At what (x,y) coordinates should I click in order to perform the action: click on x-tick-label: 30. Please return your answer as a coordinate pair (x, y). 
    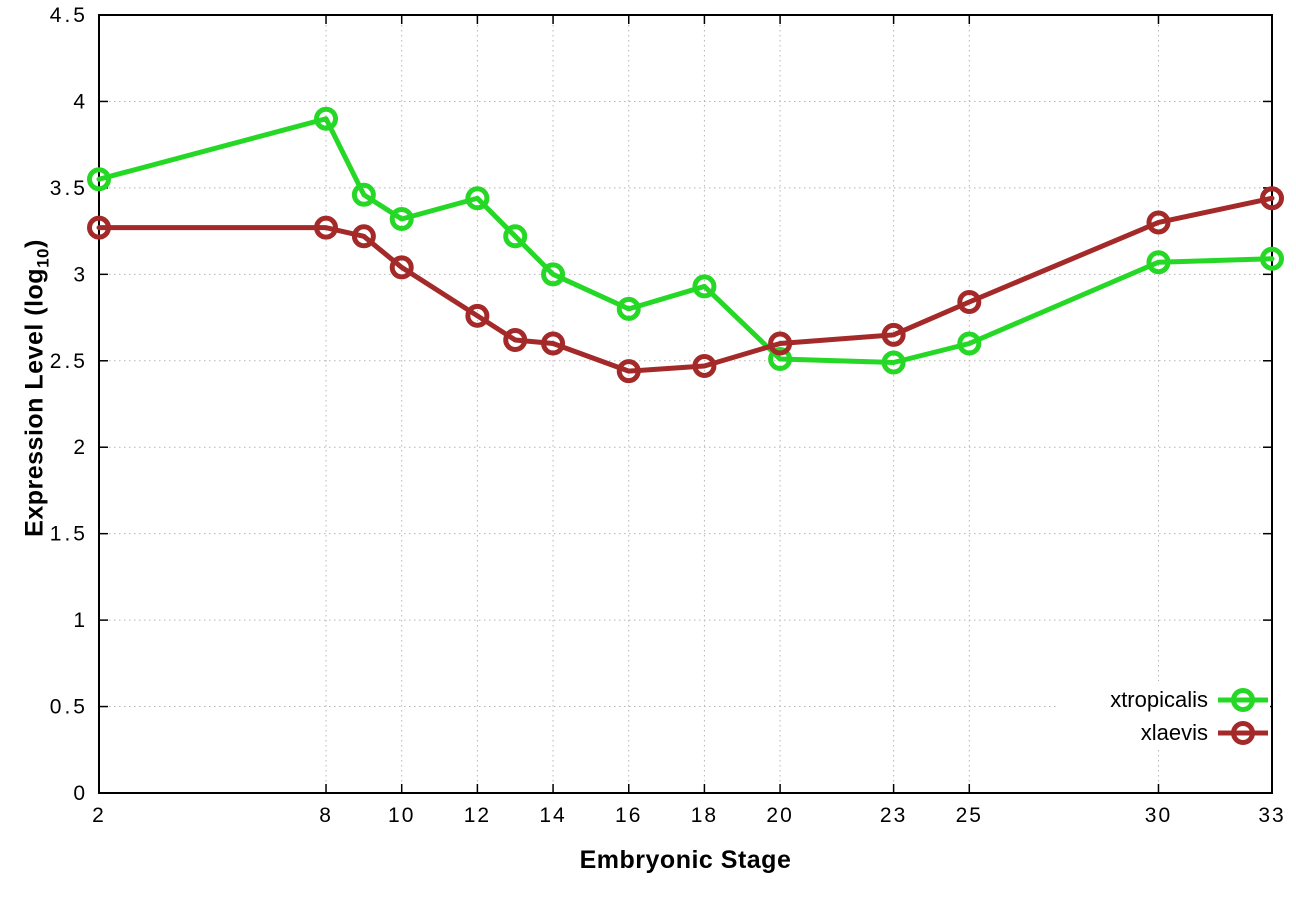
    Looking at the image, I should click on (1158, 815).